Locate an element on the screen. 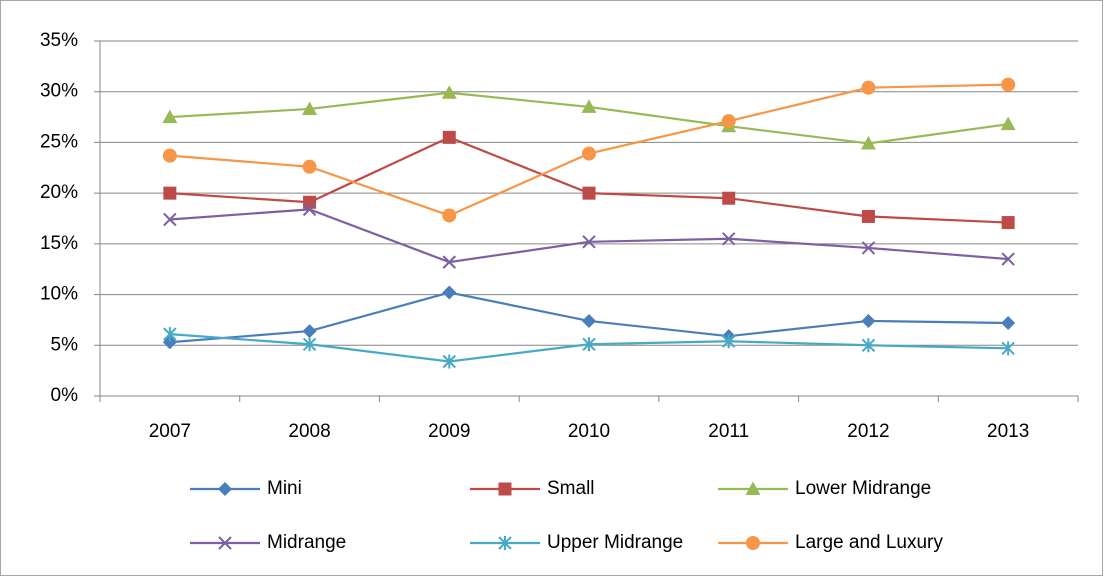  legend-label: Upper Midrange is located at coordinates (615, 542).